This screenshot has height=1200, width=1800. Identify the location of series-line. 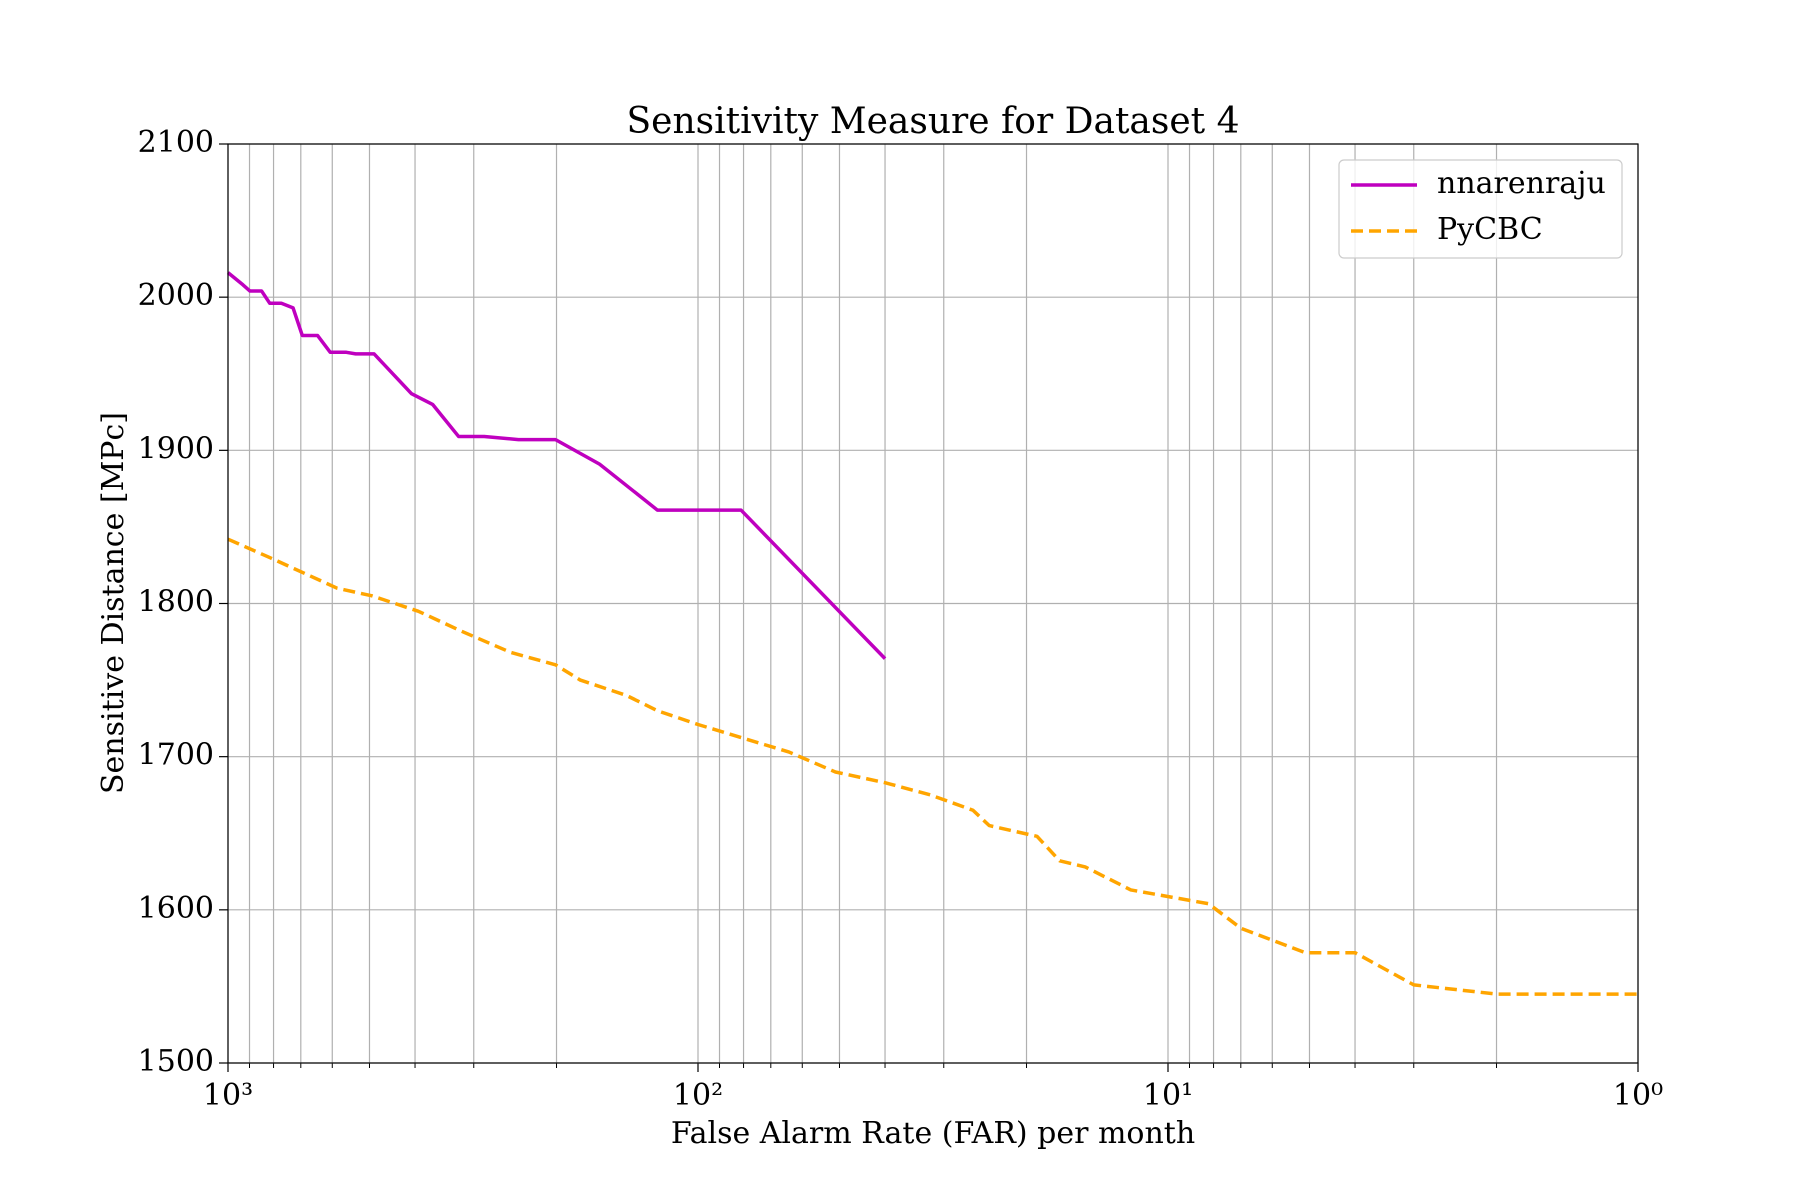
(556, 465).